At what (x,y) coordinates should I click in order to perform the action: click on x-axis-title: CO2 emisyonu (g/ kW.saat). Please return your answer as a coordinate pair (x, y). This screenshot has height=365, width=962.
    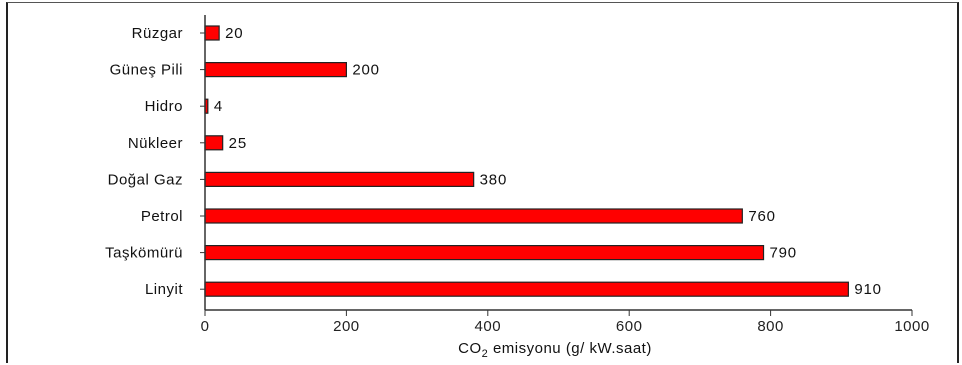
    Looking at the image, I should click on (555, 350).